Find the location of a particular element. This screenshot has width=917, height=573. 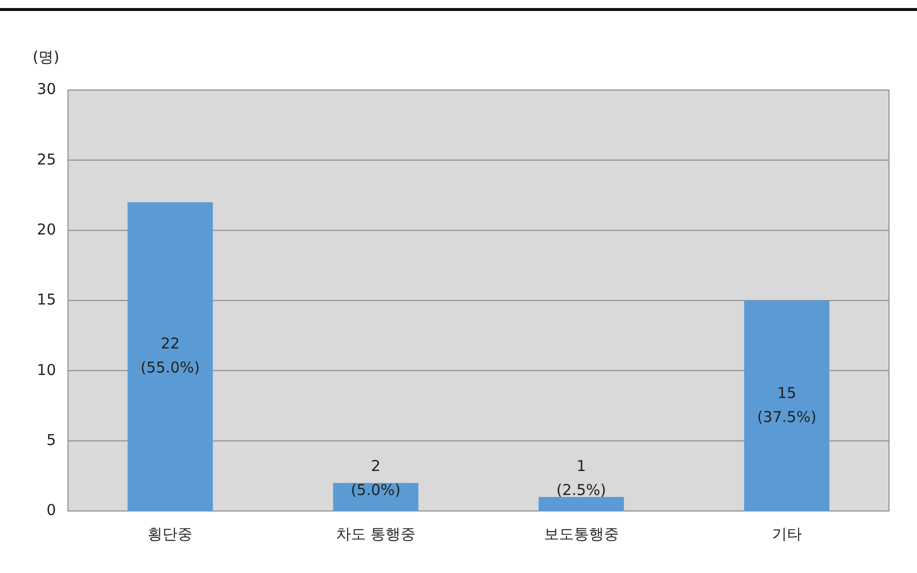

y-tick-label: 15 is located at coordinates (46, 299).